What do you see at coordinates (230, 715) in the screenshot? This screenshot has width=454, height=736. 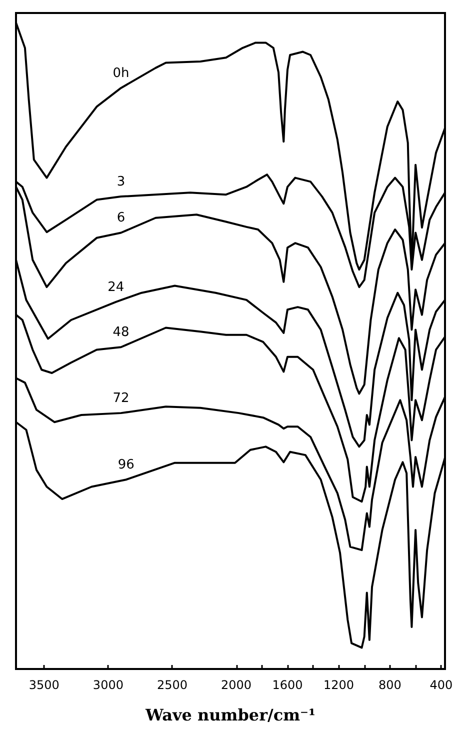 I see `x-axis-title: Wave number/cm⁻¹` at bounding box center [230, 715].